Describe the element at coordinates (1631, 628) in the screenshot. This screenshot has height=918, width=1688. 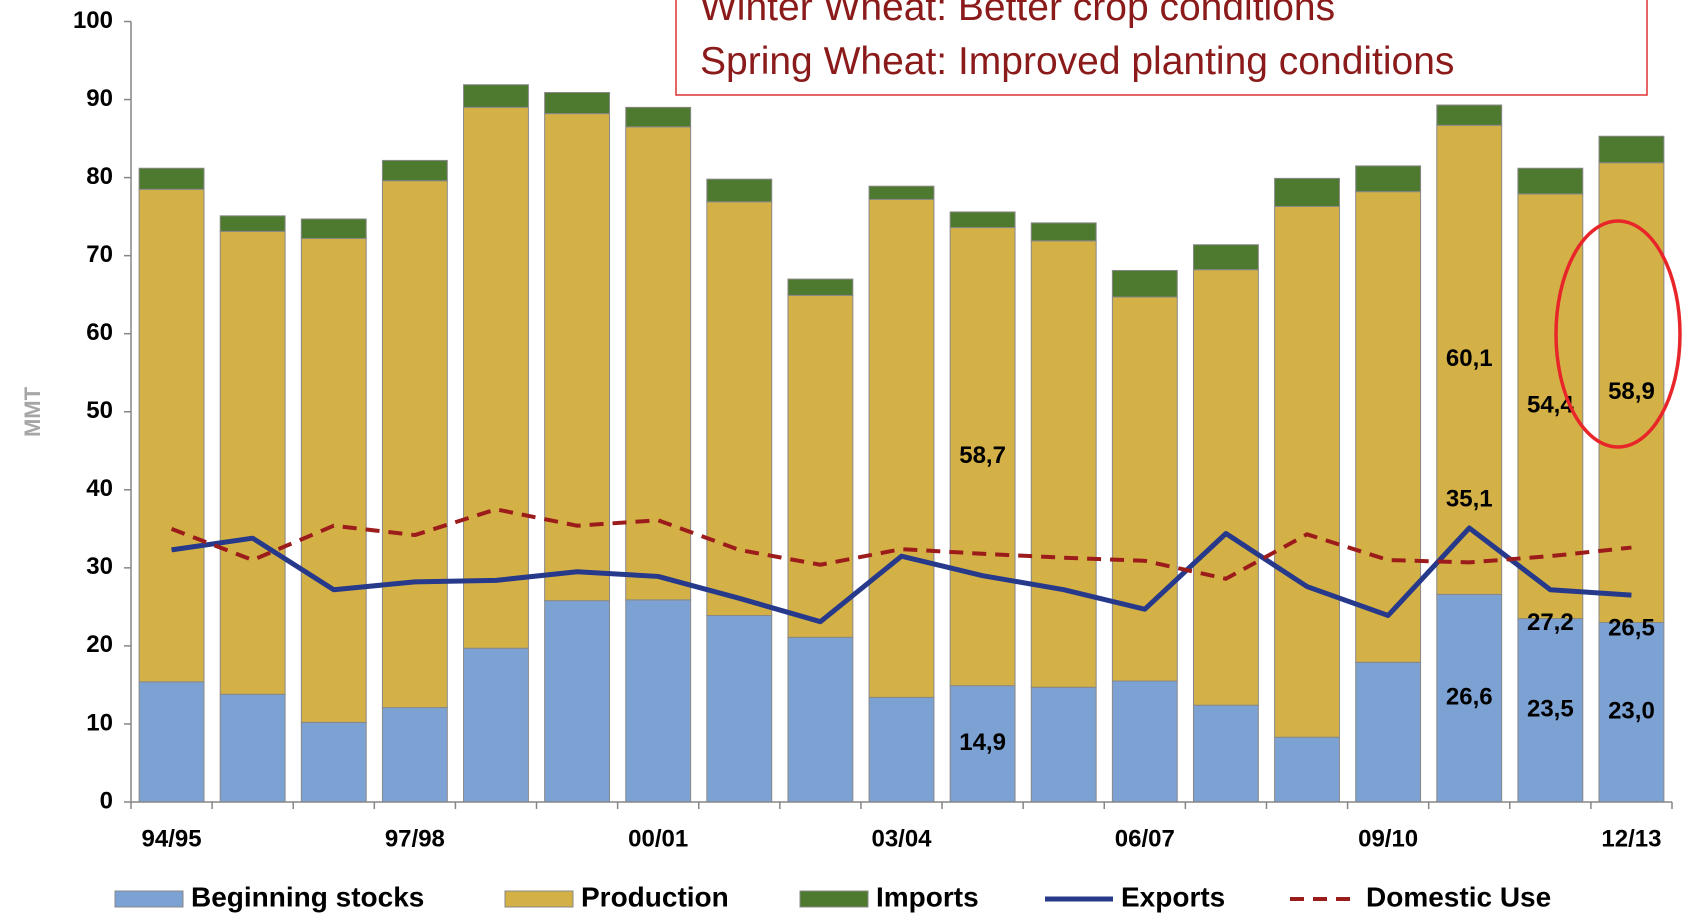
I see `data-label: 26,5` at that location.